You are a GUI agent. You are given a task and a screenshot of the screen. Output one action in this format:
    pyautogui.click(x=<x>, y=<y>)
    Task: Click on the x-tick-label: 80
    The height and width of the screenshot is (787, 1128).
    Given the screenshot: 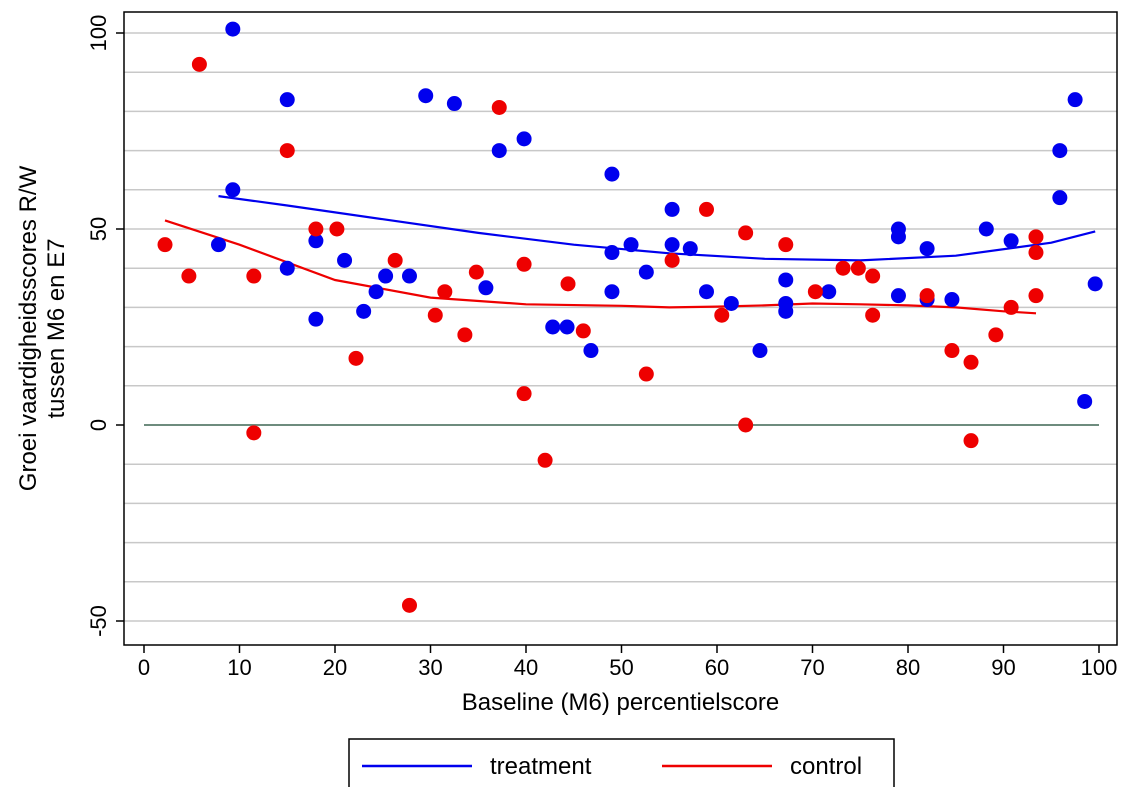 What is the action you would take?
    pyautogui.click(x=908, y=667)
    